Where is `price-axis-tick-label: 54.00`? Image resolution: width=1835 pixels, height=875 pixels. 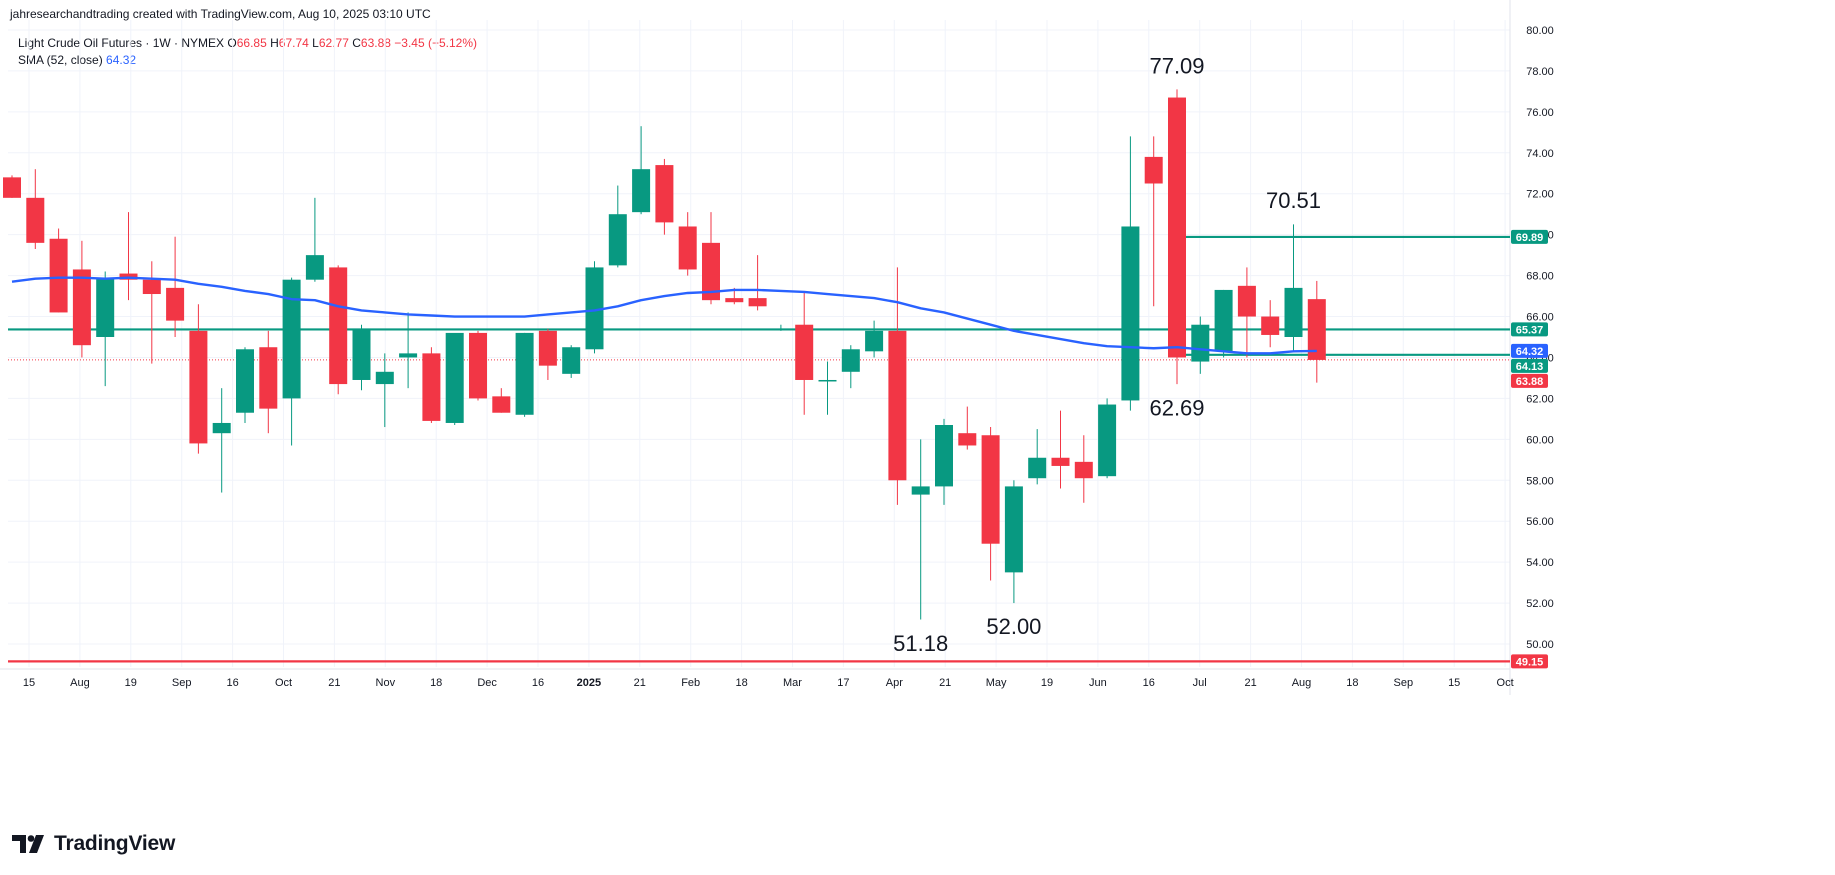 price-axis-tick-label: 54.00 is located at coordinates (1540, 563).